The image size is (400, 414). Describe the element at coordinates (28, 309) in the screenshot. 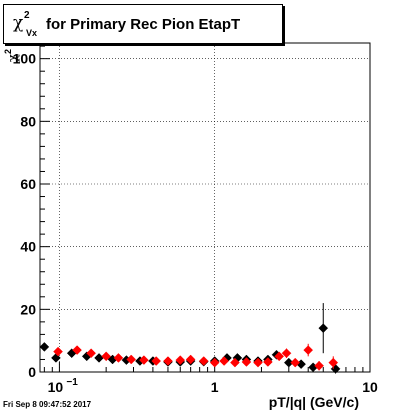

I see `y-tick-label: 20` at that location.